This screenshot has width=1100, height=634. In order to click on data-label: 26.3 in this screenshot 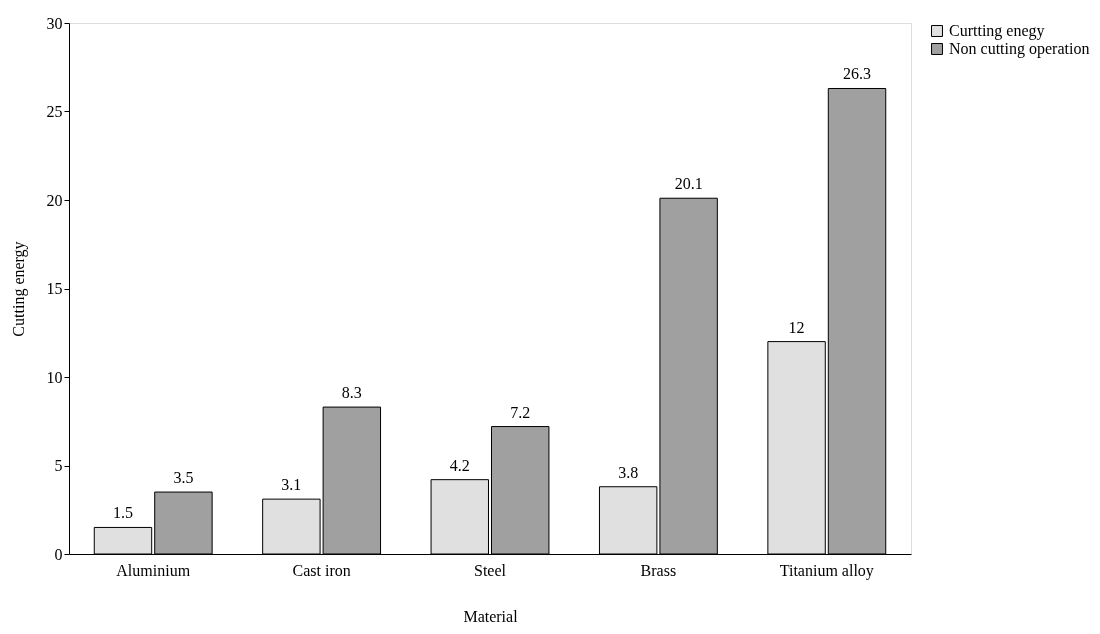, I will do `click(857, 74)`.